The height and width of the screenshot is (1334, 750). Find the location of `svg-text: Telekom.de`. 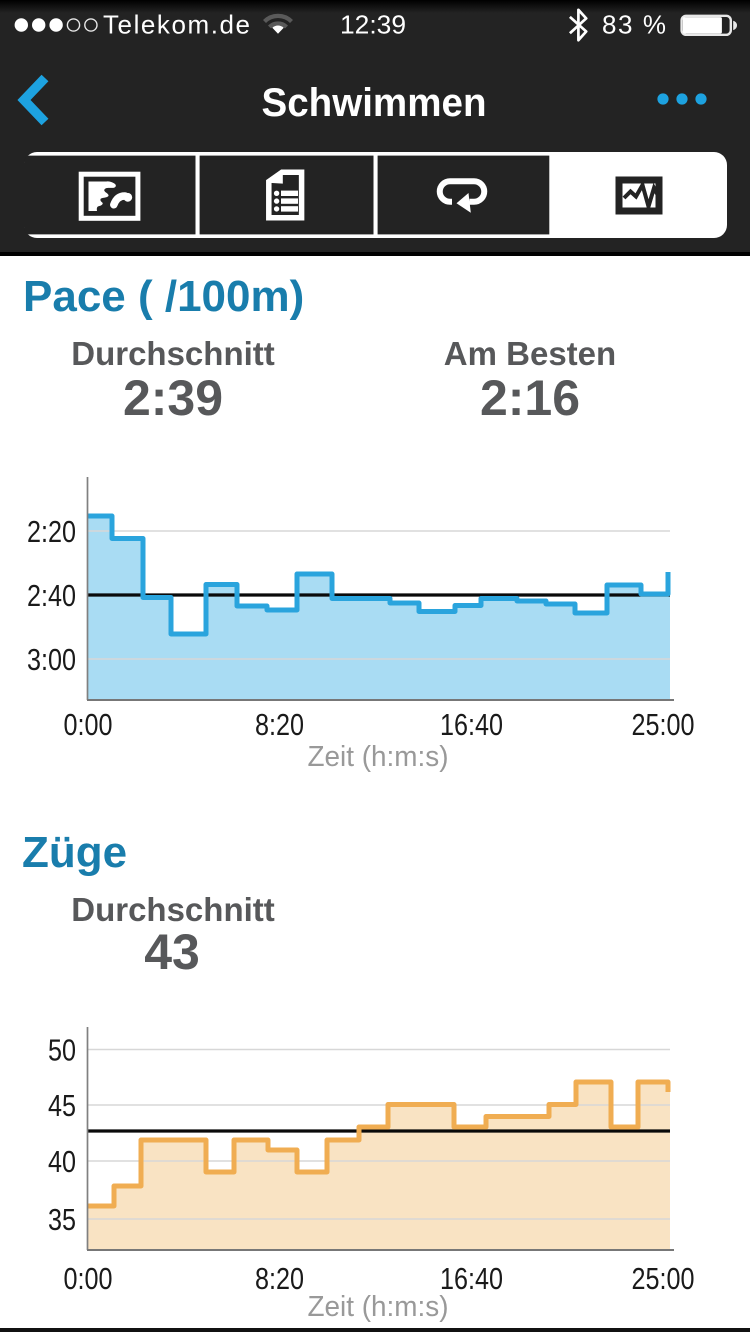

svg-text: Telekom.de is located at coordinates (176, 25).